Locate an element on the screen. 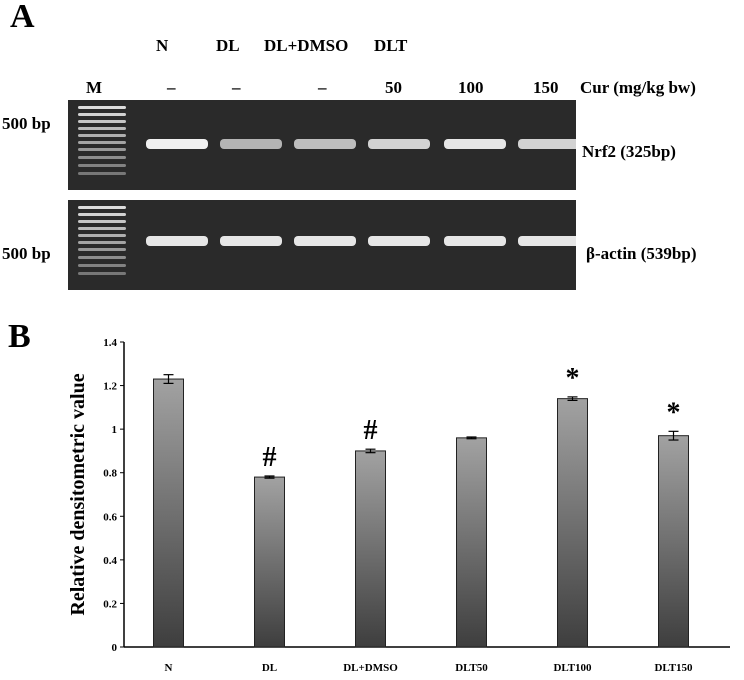 The image size is (744, 680). cur-value-1: – is located at coordinates (171, 87).